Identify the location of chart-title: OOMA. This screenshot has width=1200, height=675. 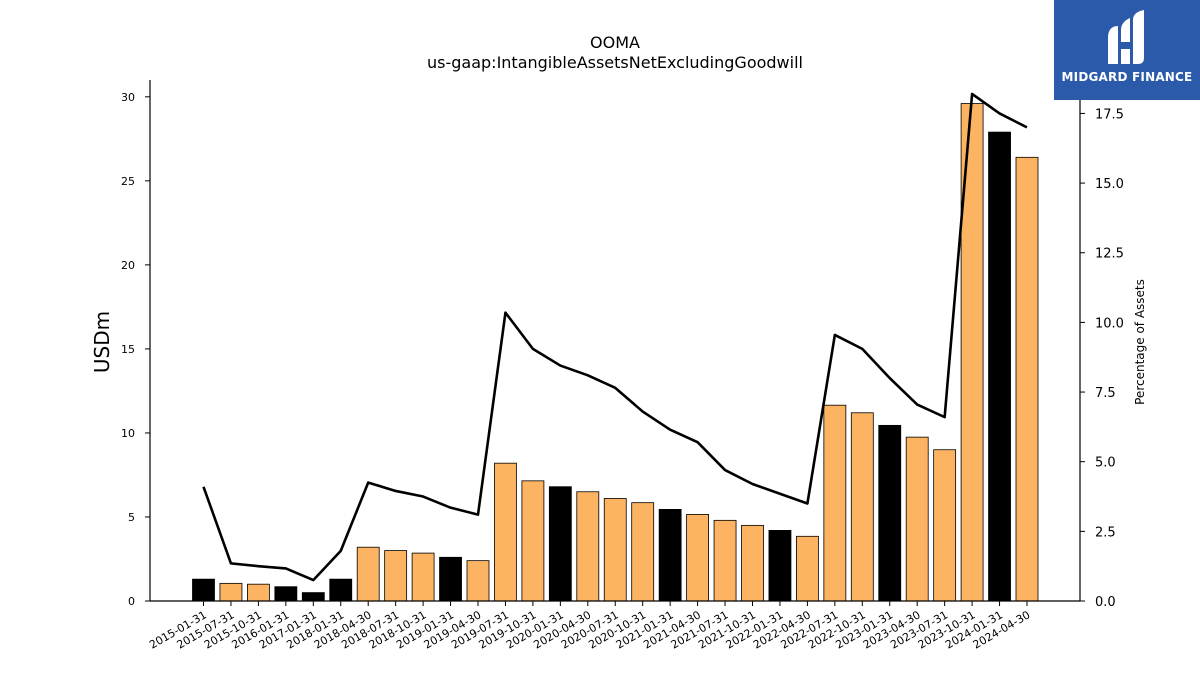
(615, 42).